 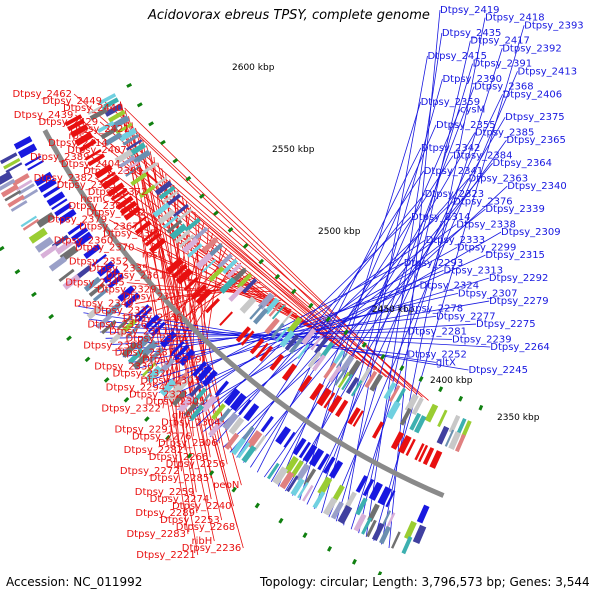 I want to click on forward-gene-label: Dtpsy_2285, so click(x=180, y=478).